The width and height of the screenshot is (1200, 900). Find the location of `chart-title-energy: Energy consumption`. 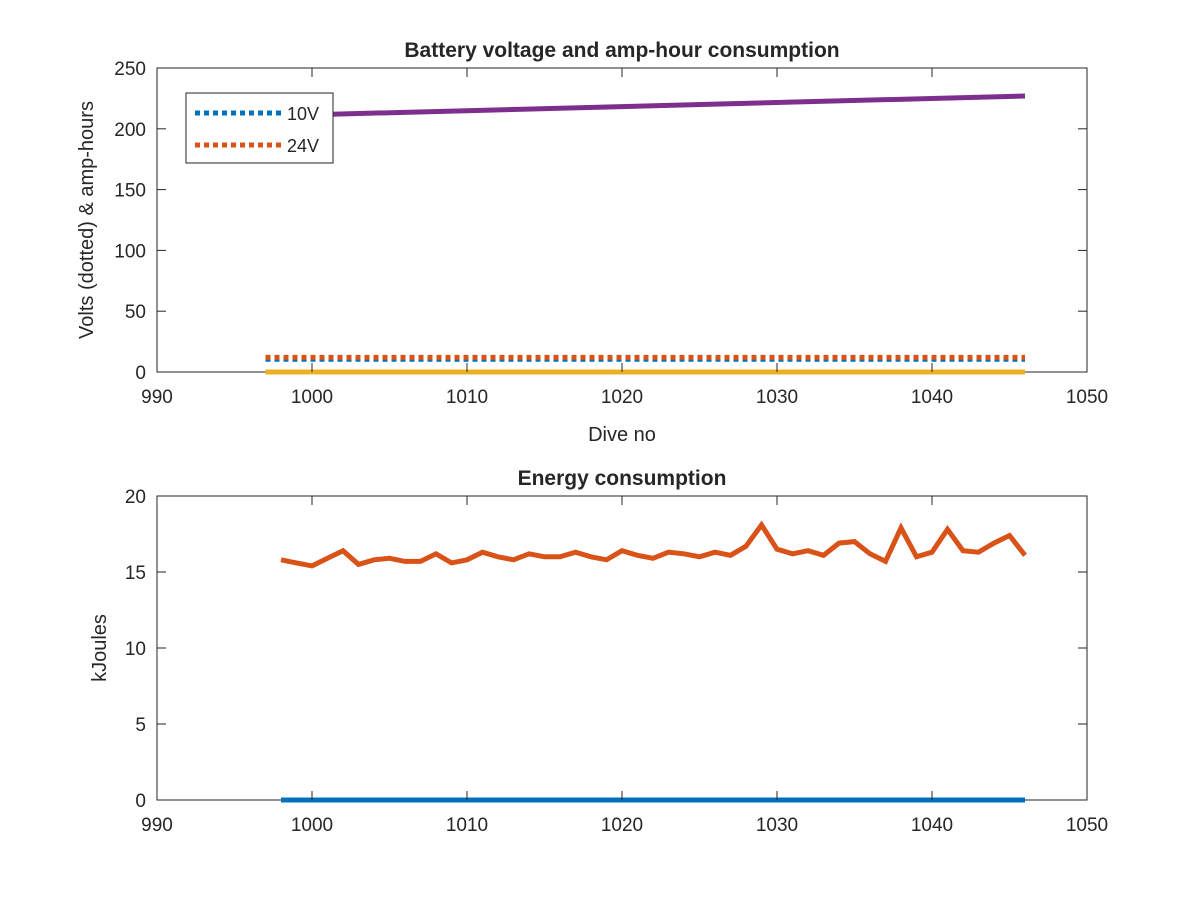

chart-title-energy: Energy consumption is located at coordinates (622, 478).